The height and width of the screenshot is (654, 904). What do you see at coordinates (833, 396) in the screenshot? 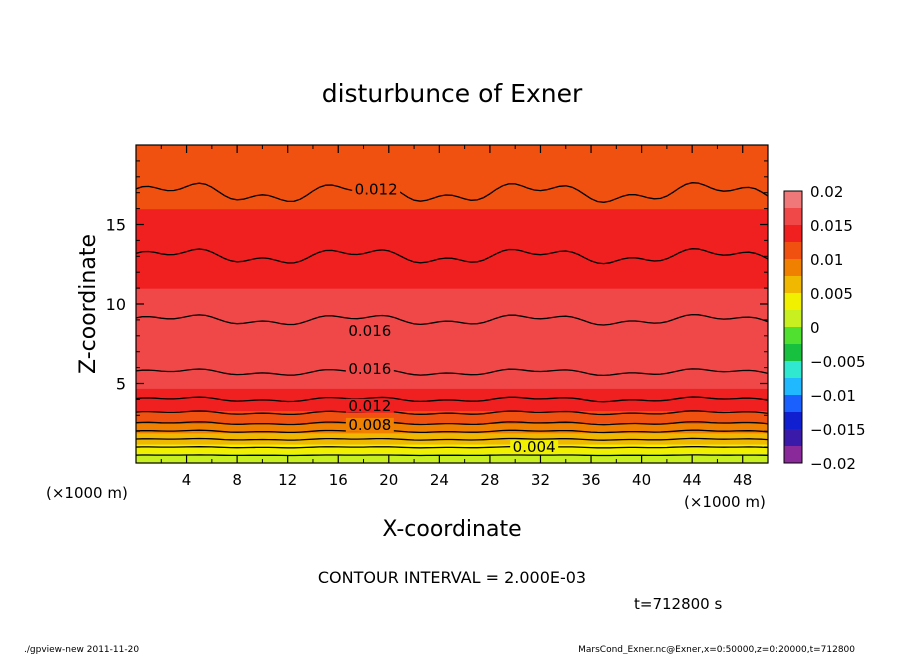
I see `colorbar-tick-label: −0.01` at bounding box center [833, 396].